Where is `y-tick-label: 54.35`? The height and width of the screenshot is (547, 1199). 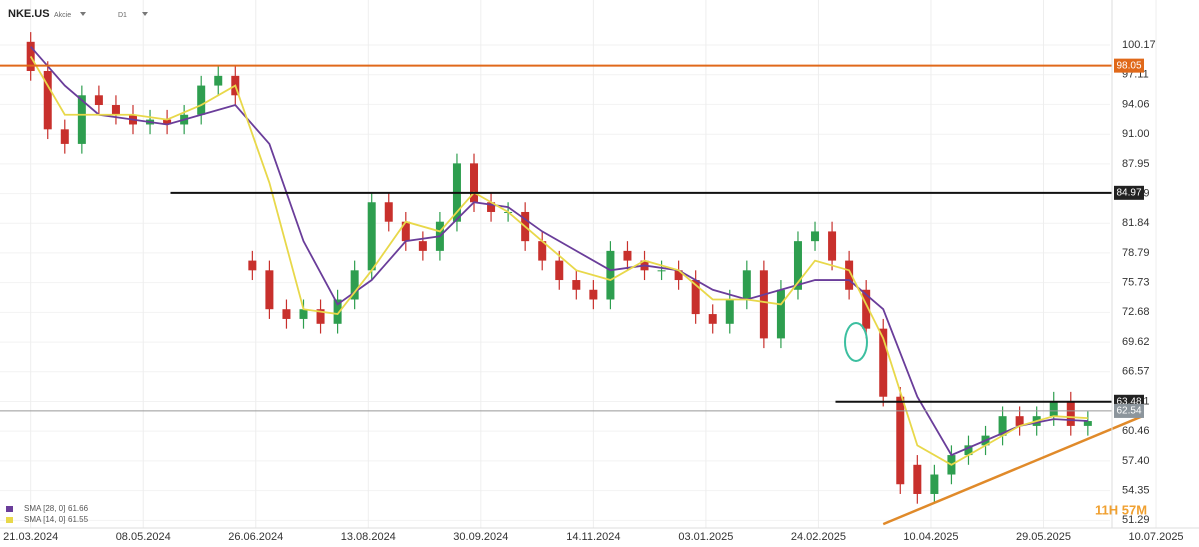 y-tick-label: 54.35 is located at coordinates (1136, 490).